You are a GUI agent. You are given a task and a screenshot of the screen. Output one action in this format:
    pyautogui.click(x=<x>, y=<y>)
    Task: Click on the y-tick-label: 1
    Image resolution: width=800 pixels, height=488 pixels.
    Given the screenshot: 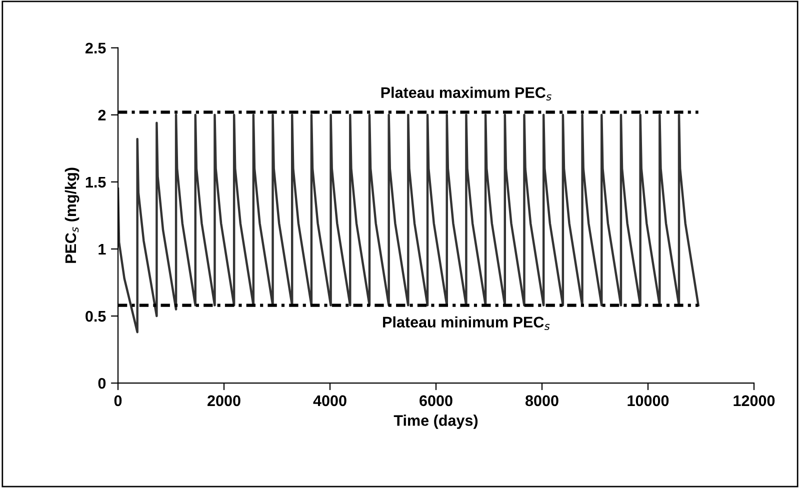 What is the action you would take?
    pyautogui.click(x=102, y=249)
    